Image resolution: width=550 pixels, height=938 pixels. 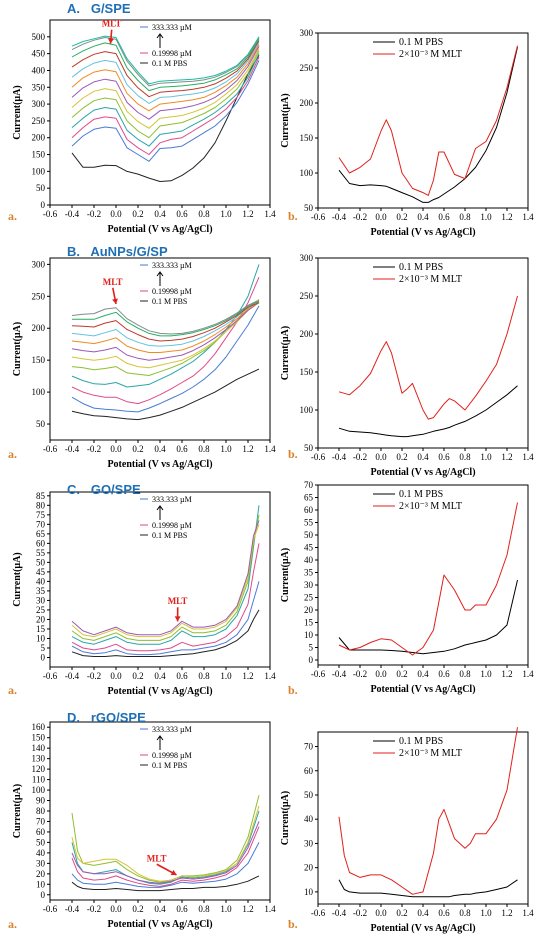 I want to click on y-tick-label: 500, so click(x=39, y=37).